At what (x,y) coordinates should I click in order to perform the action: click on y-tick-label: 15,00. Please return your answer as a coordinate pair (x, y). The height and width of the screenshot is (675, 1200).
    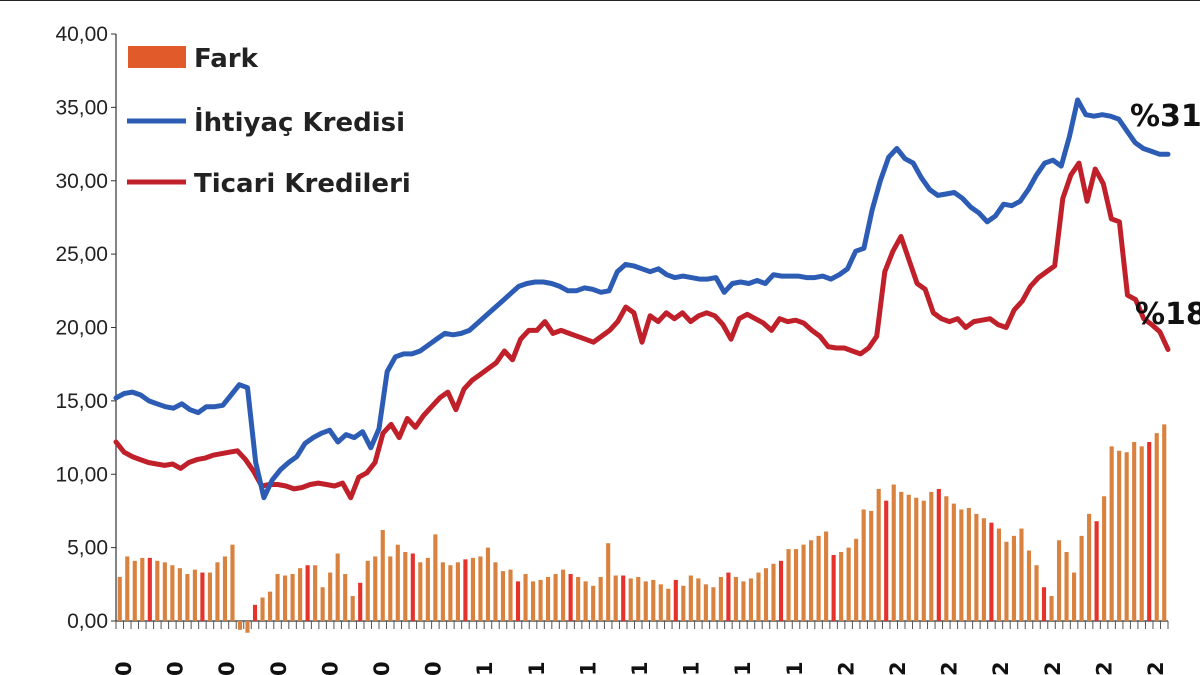
    Looking at the image, I should click on (81, 401).